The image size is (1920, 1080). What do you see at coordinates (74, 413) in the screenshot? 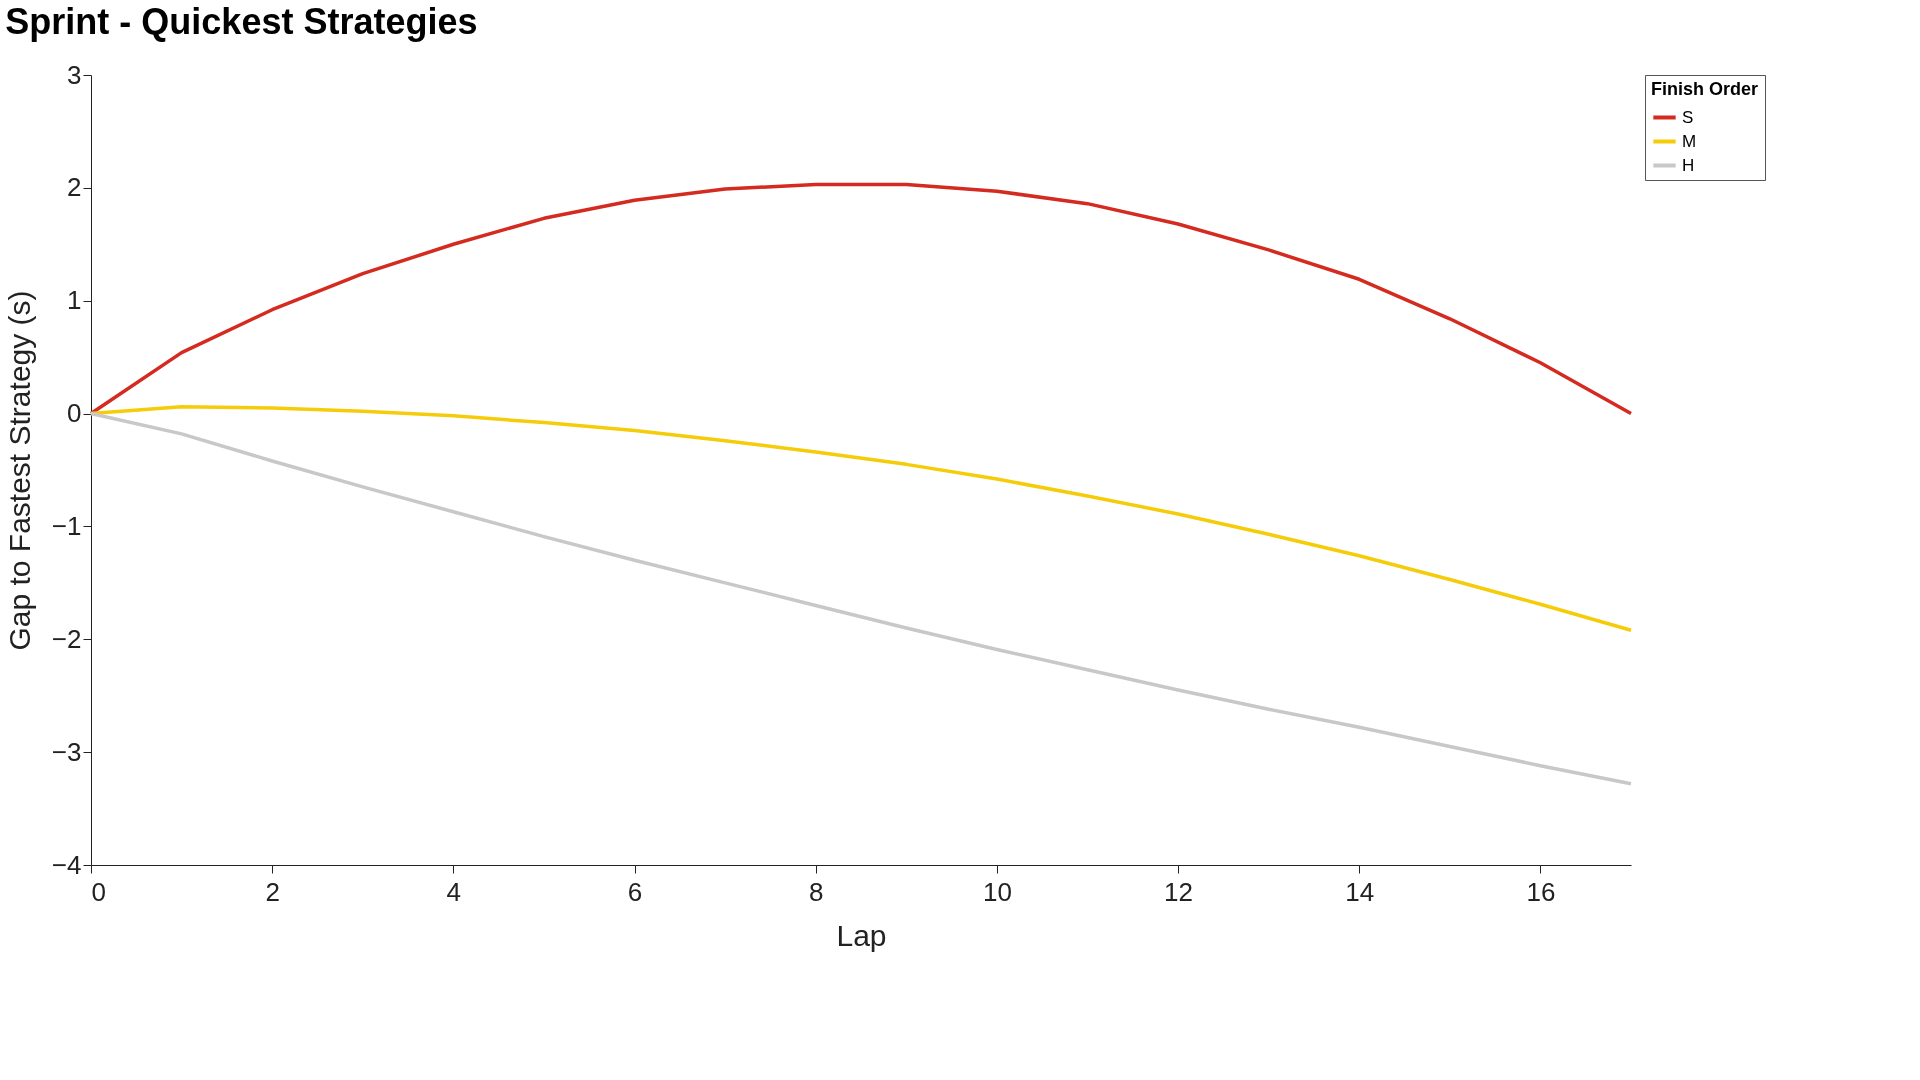
I see `y-tick-label: 0` at bounding box center [74, 413].